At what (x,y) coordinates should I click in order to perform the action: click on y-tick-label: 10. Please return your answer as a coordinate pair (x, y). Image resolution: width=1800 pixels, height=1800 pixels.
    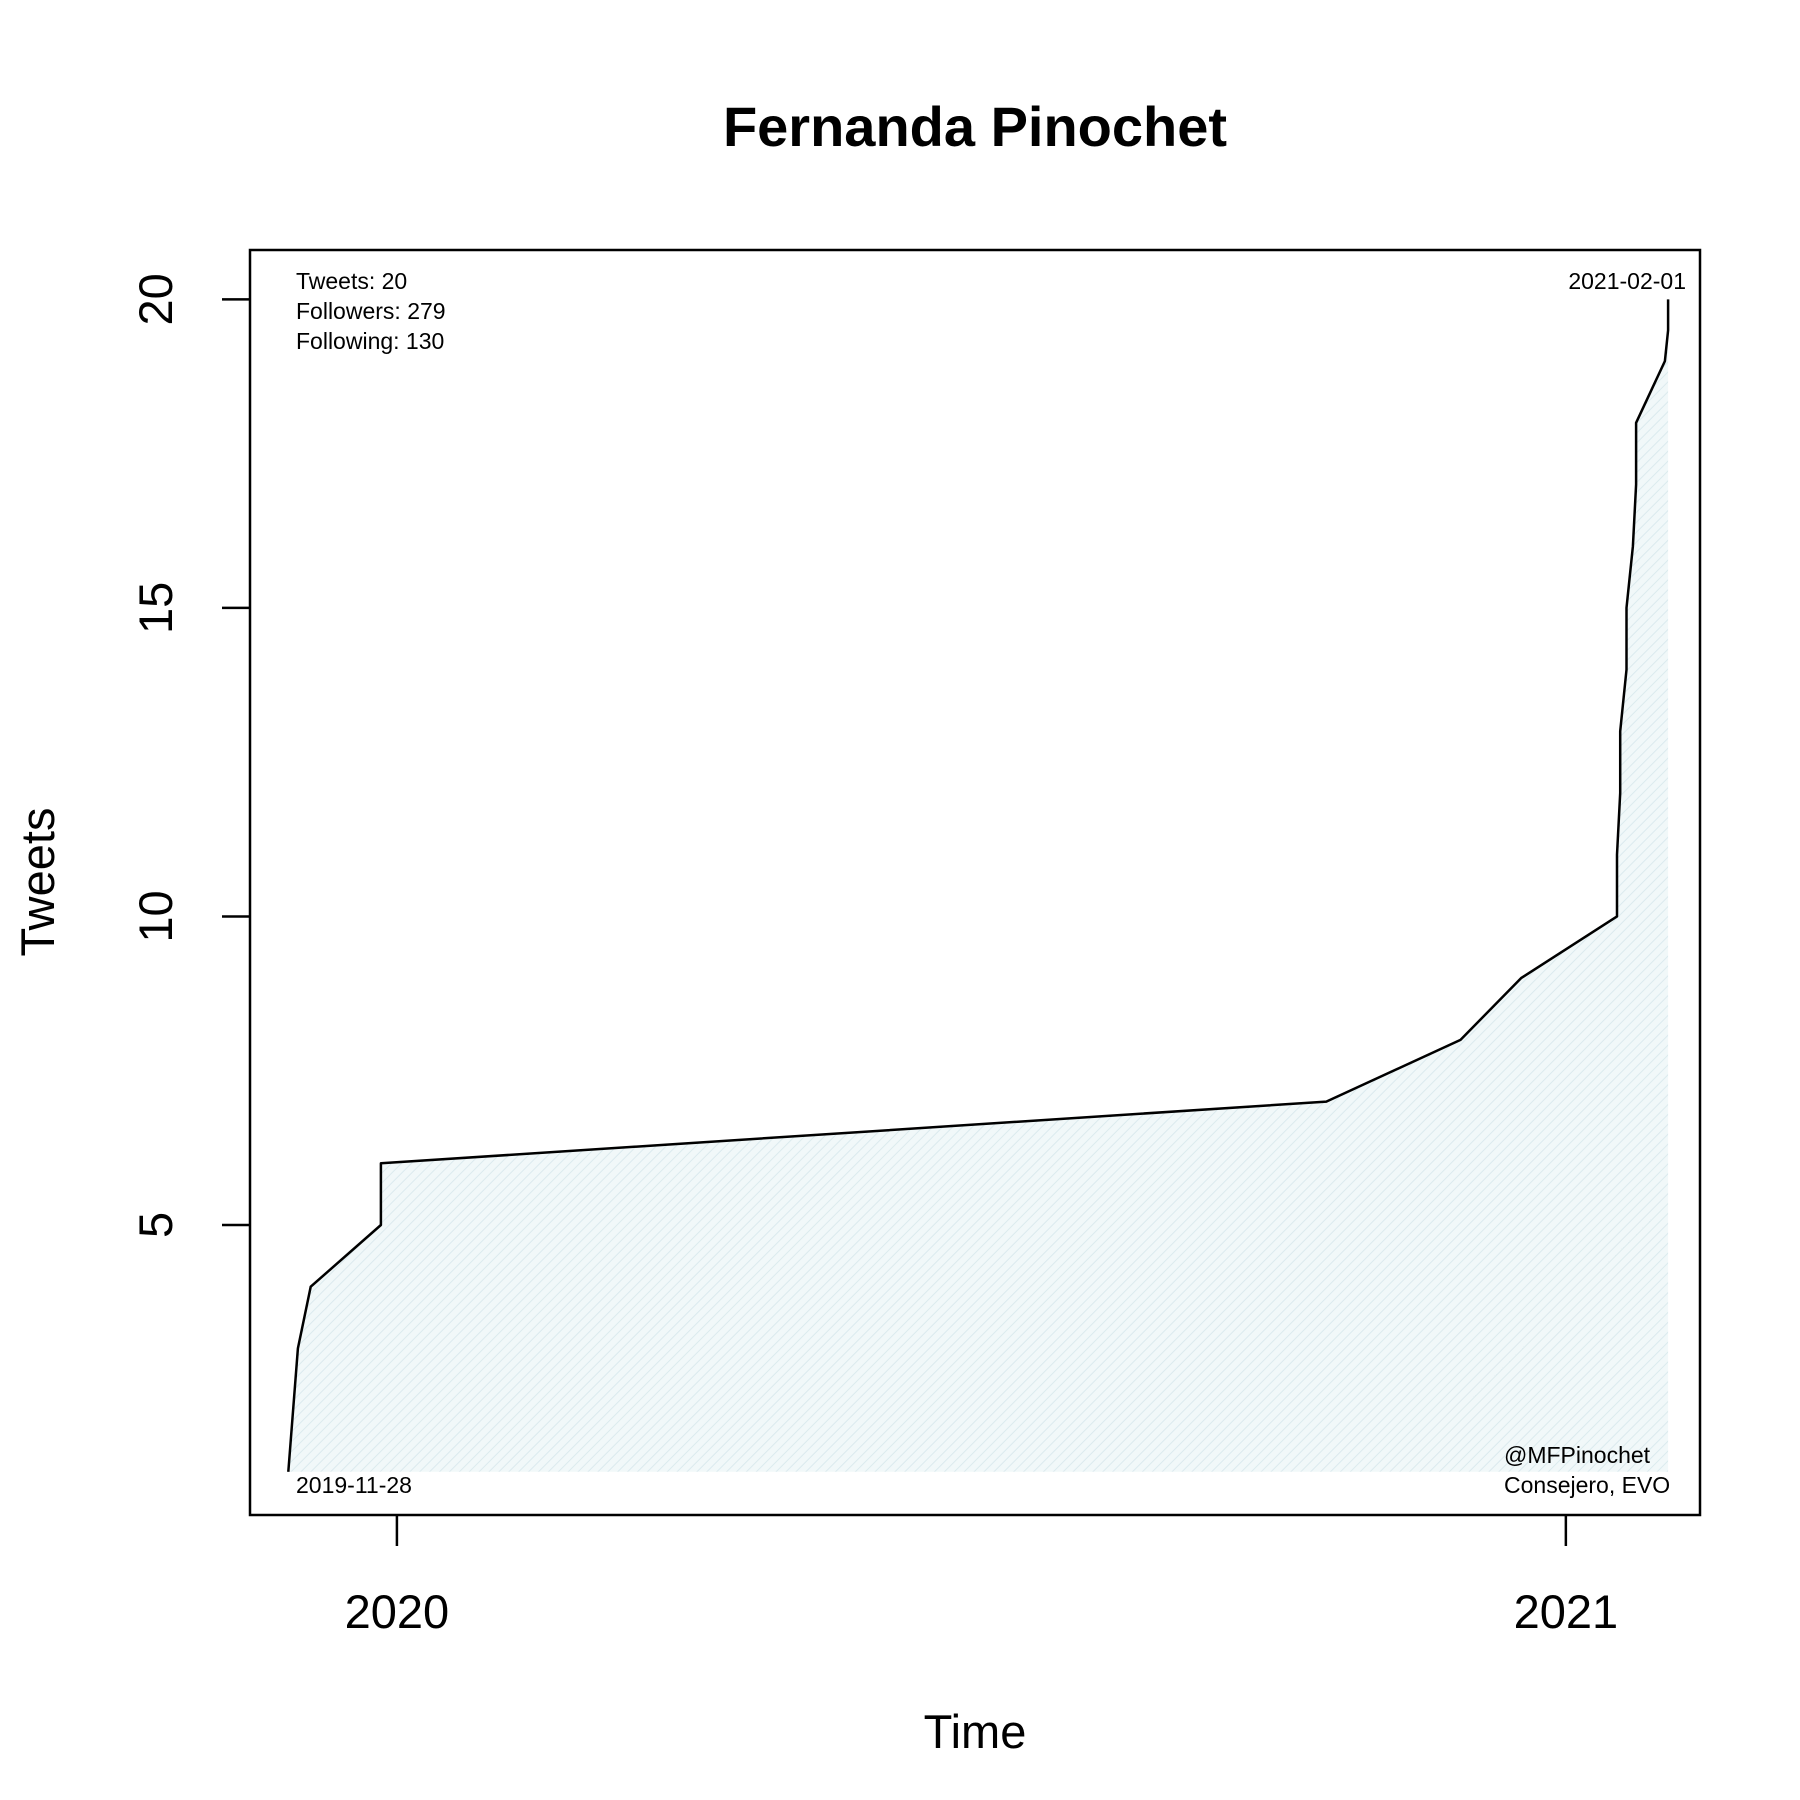
    Looking at the image, I should click on (155, 916).